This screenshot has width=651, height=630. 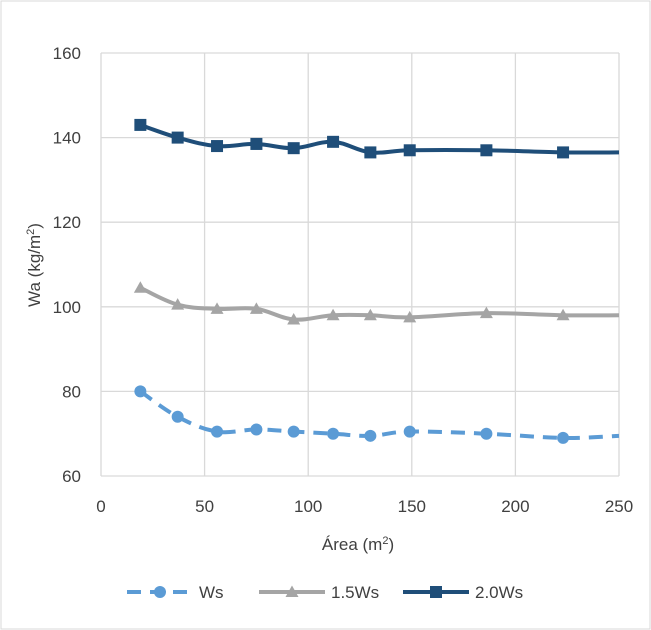 What do you see at coordinates (308, 506) in the screenshot?
I see `x-tick-label: 100` at bounding box center [308, 506].